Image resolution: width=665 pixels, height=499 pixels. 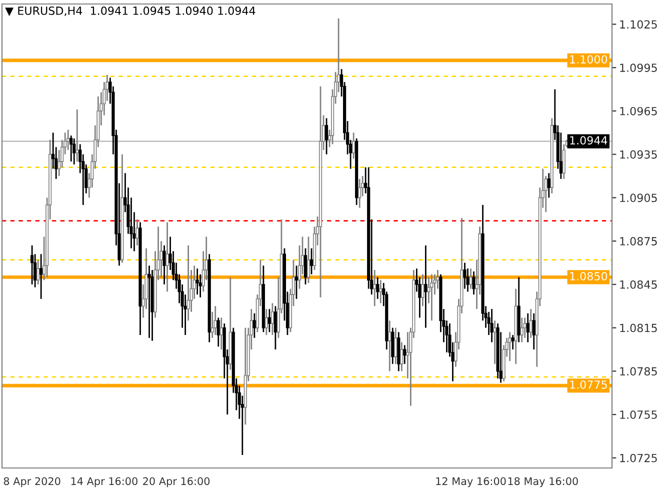 I want to click on chart-title: ▼ EURUSD,H4 1.0941 1.0945 1.0940 1.0944, so click(x=130, y=11).